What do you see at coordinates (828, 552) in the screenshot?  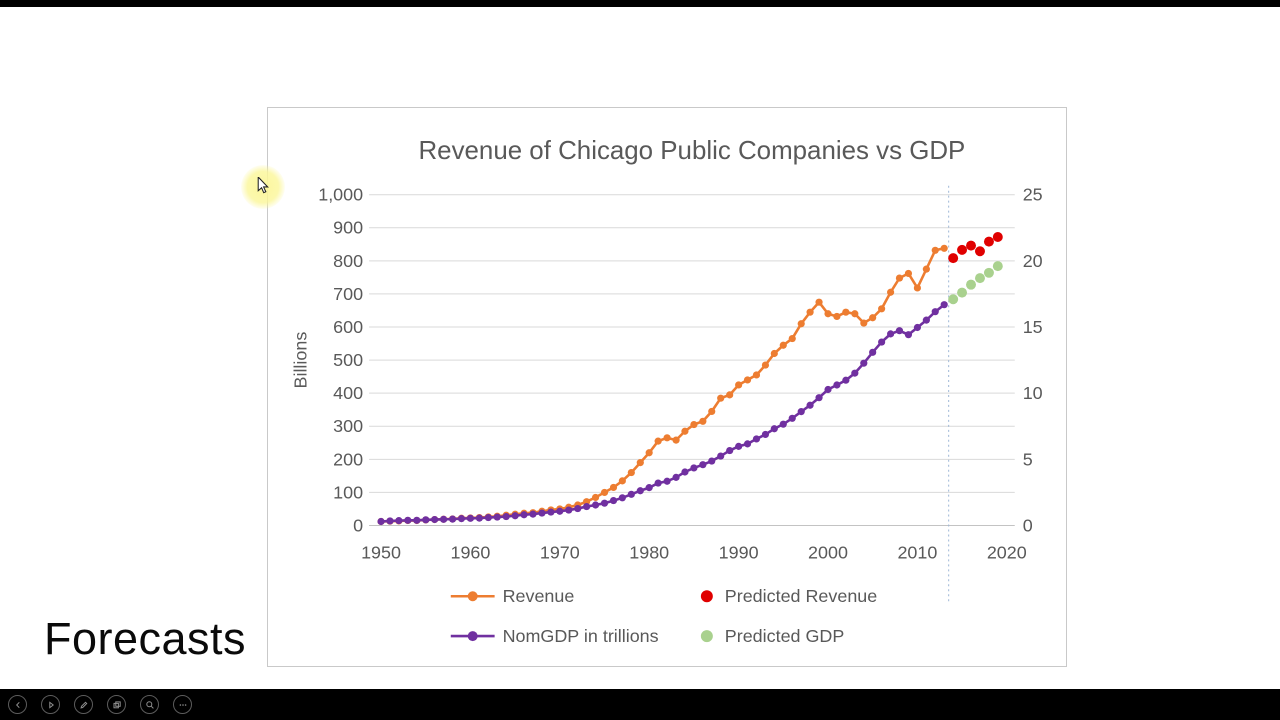 I see `x-axis-tick: 2000` at bounding box center [828, 552].